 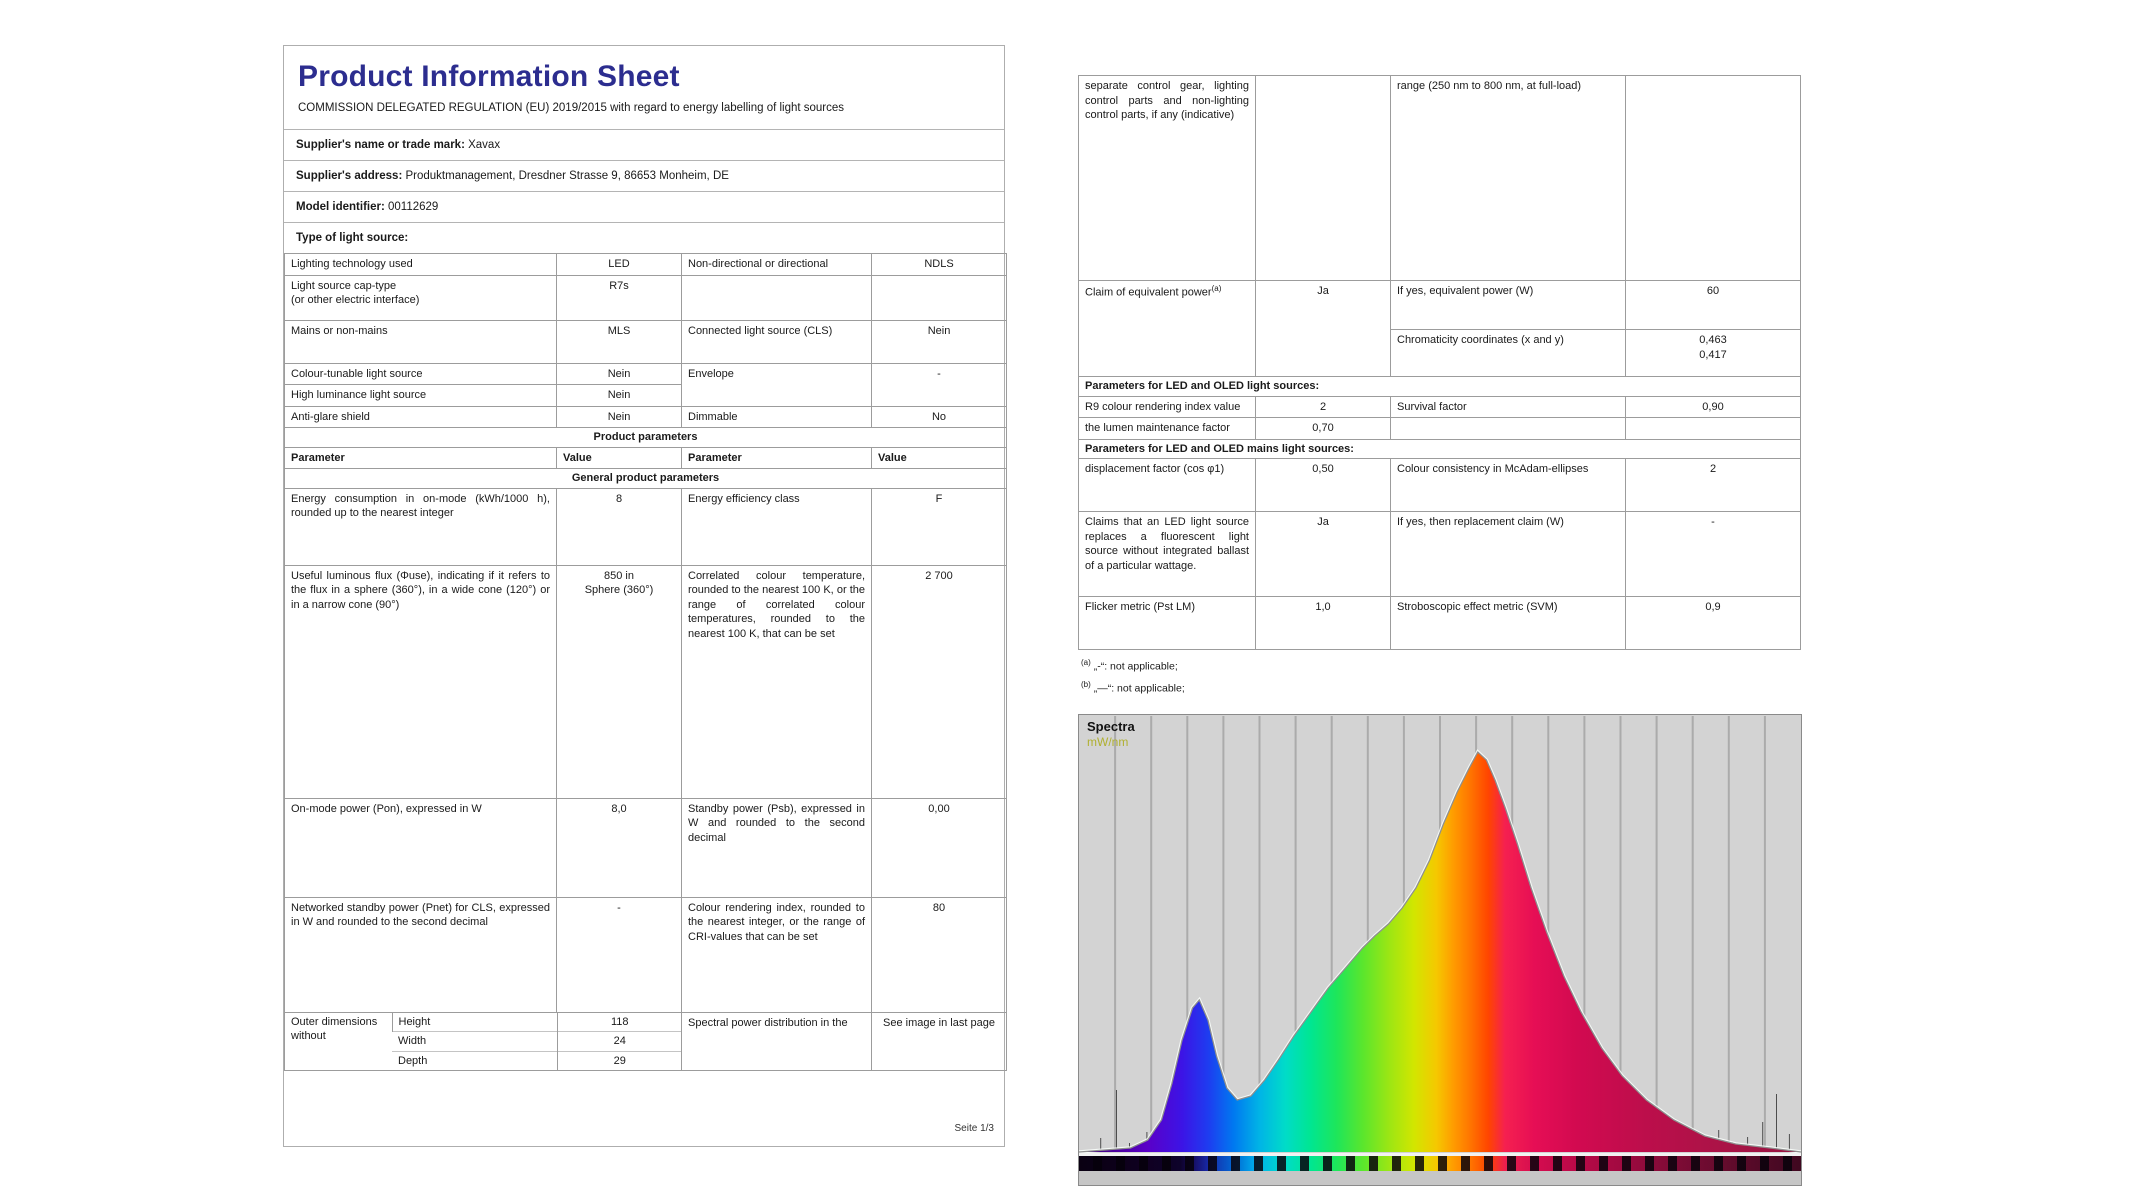 I want to click on chart-legend-unit: mW/nm, so click(x=1108, y=742).